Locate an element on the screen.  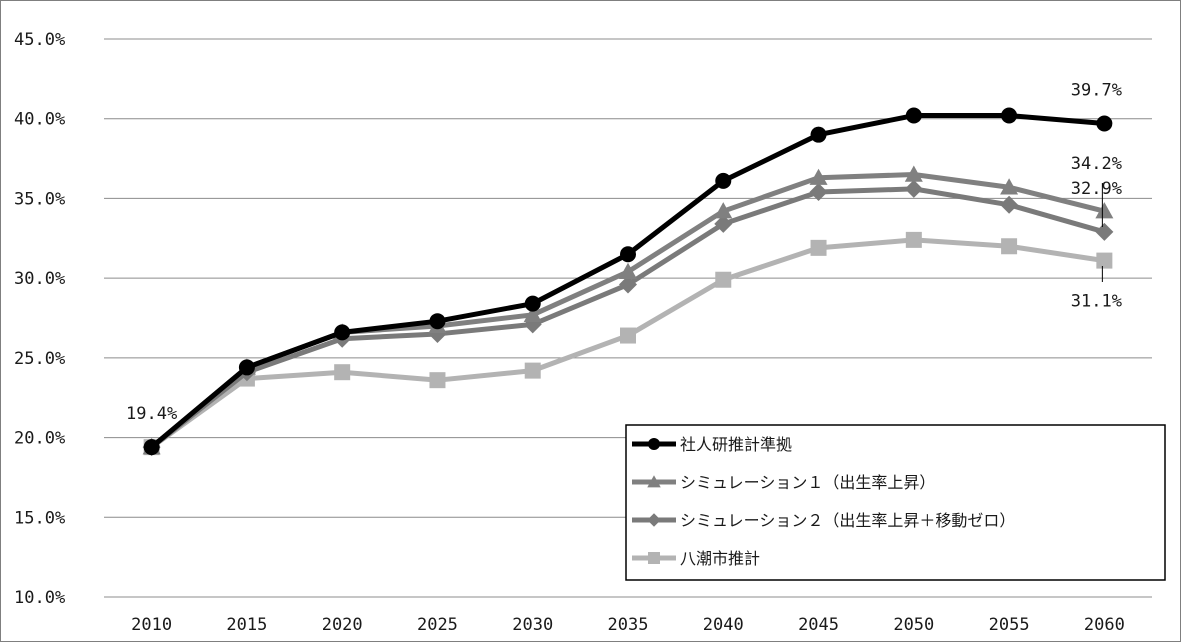
legend-item: シミュレーション１（出生率上昇） is located at coordinates (783, 482).